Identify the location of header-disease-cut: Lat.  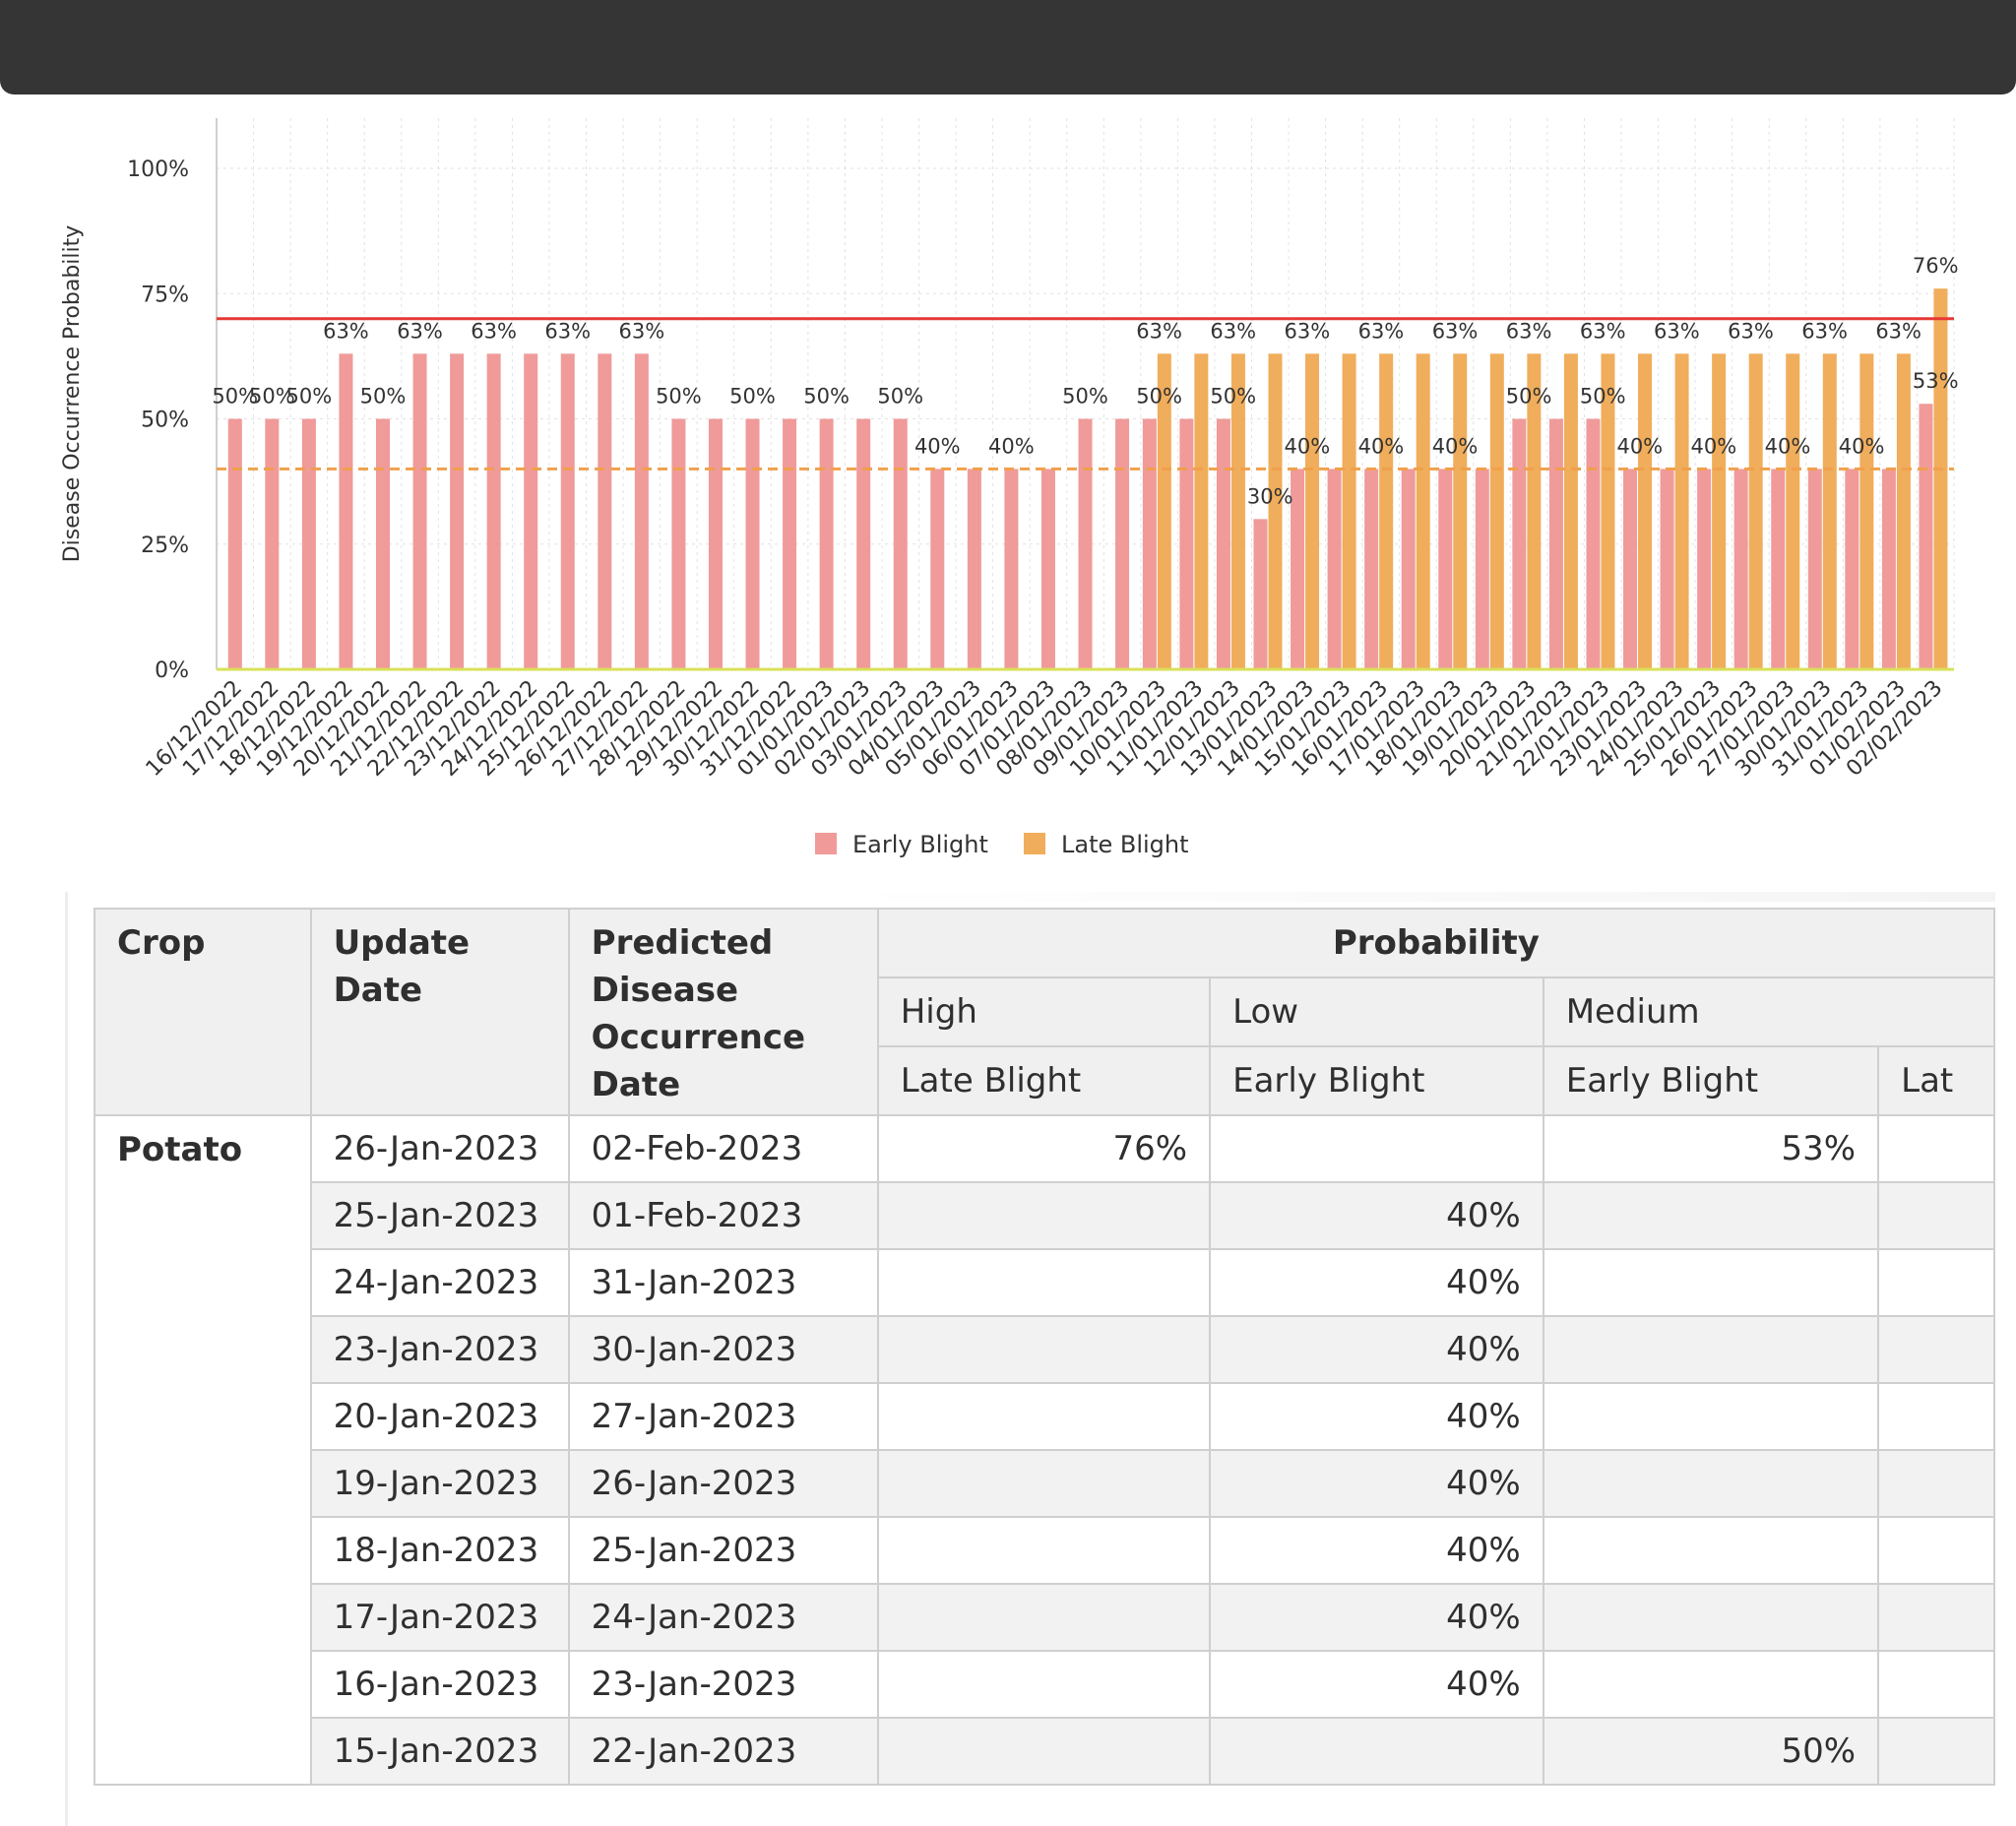
(1936, 1080).